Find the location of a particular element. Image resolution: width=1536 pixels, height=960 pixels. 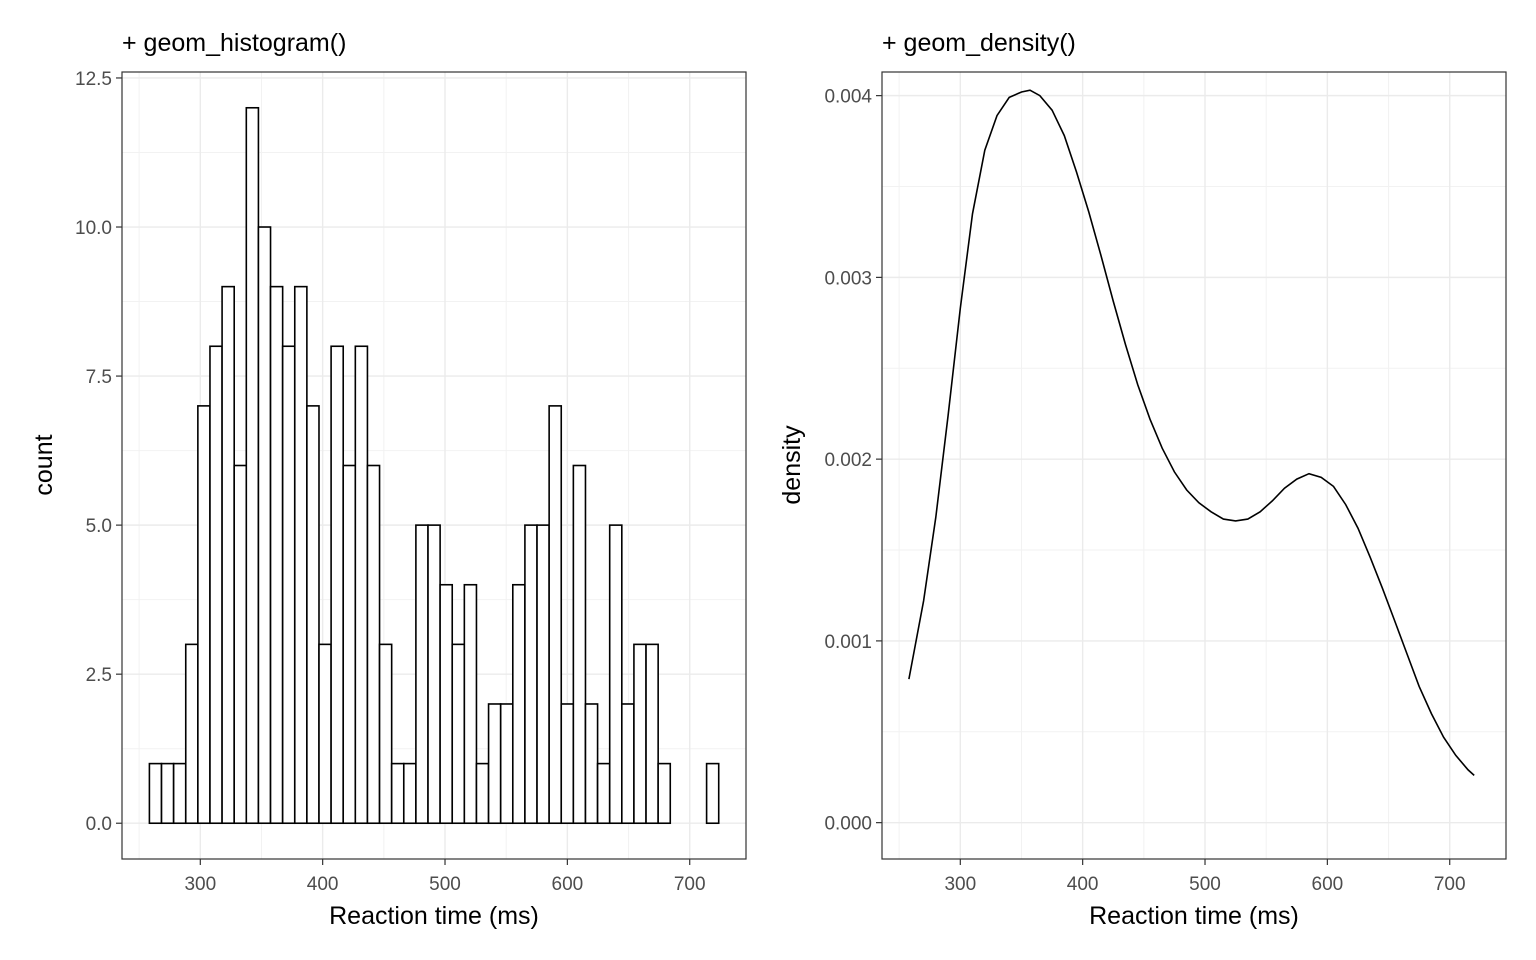

y-tick-label: 10.0 is located at coordinates (93, 228).